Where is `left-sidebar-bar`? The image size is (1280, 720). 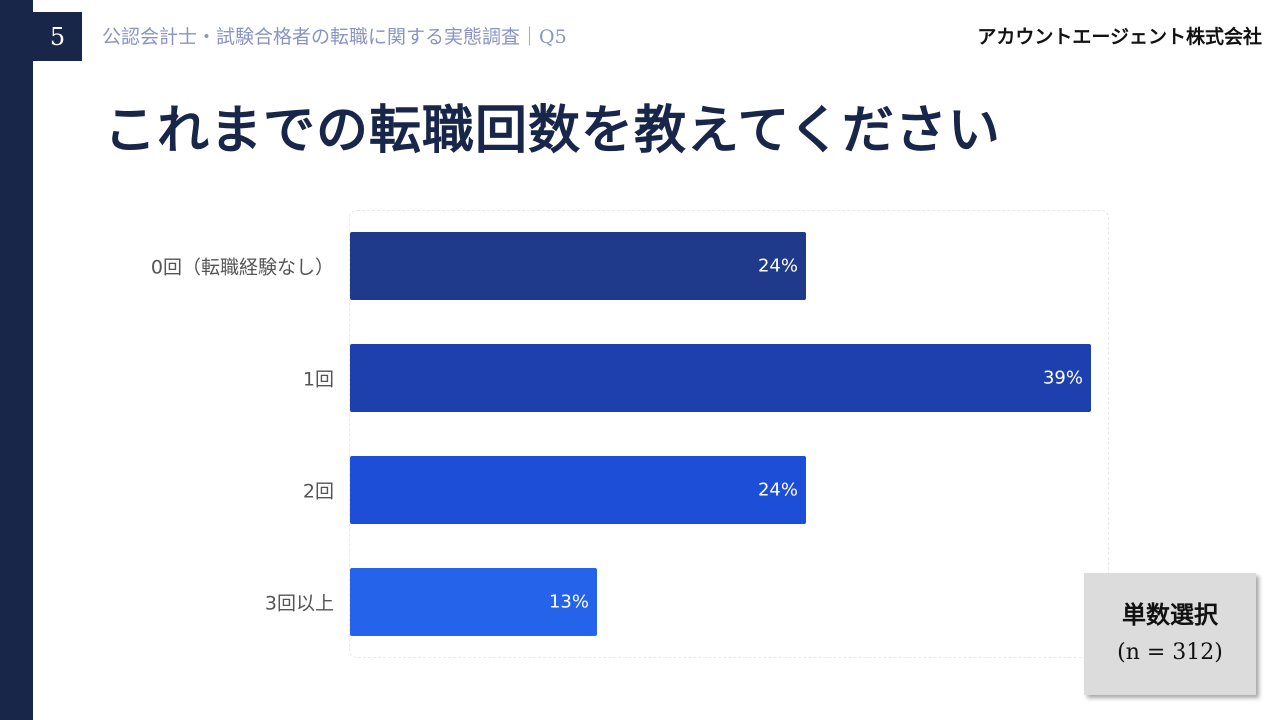
left-sidebar-bar is located at coordinates (16, 360).